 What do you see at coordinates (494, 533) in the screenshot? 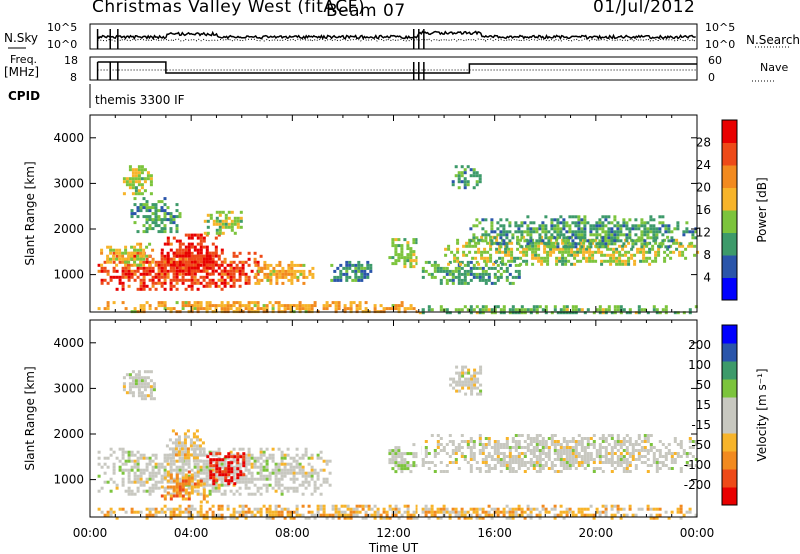
I see `x-tick-label: 16:00` at bounding box center [494, 533].